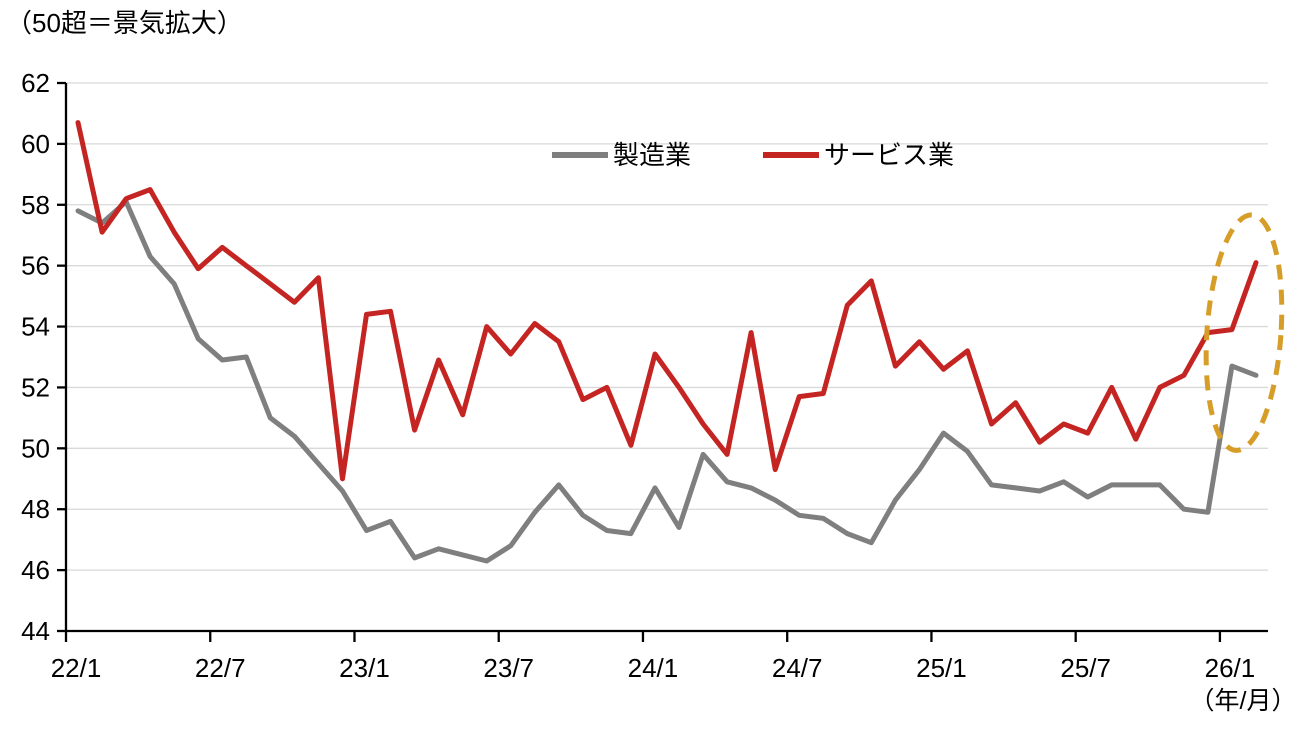 This screenshot has width=1299, height=731. Describe the element at coordinates (35, 387) in the screenshot. I see `y-axis-tick-label: 52` at that location.